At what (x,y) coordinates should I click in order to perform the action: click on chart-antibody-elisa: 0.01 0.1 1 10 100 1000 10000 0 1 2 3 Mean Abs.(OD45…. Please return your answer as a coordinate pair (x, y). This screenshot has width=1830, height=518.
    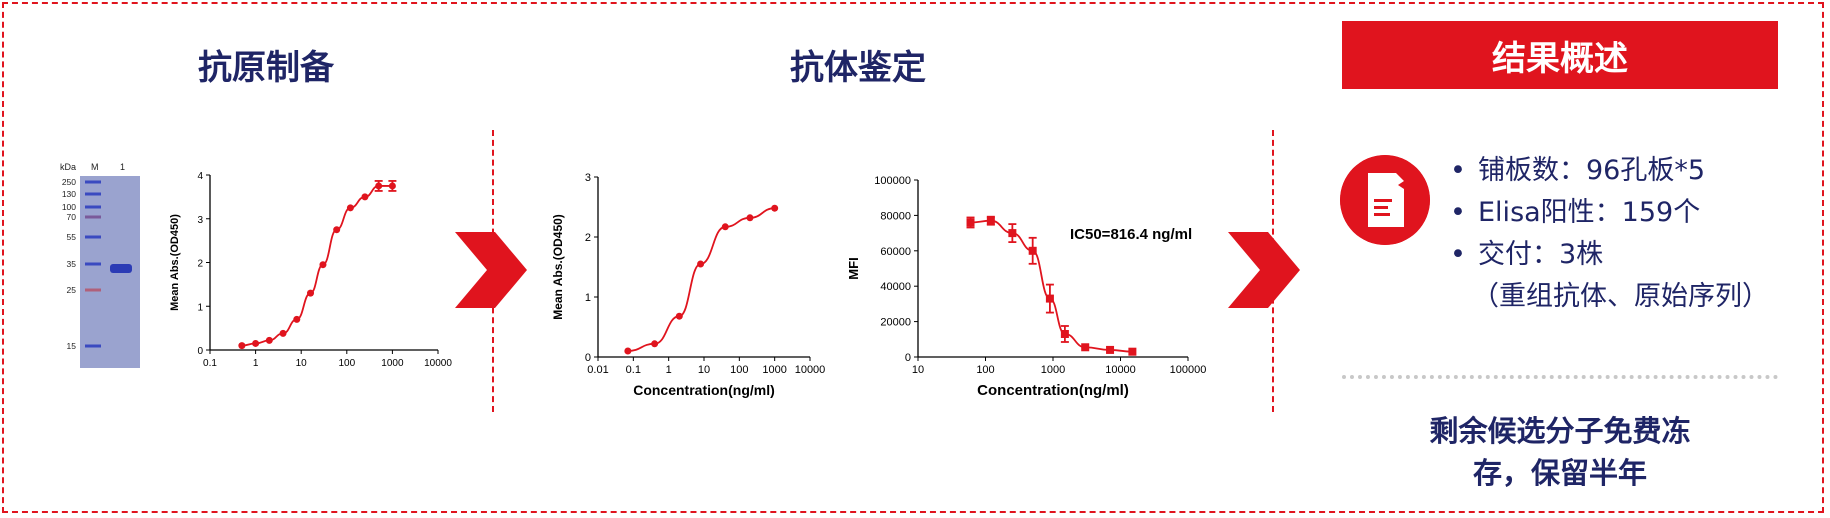
    Looking at the image, I should click on (688, 285).